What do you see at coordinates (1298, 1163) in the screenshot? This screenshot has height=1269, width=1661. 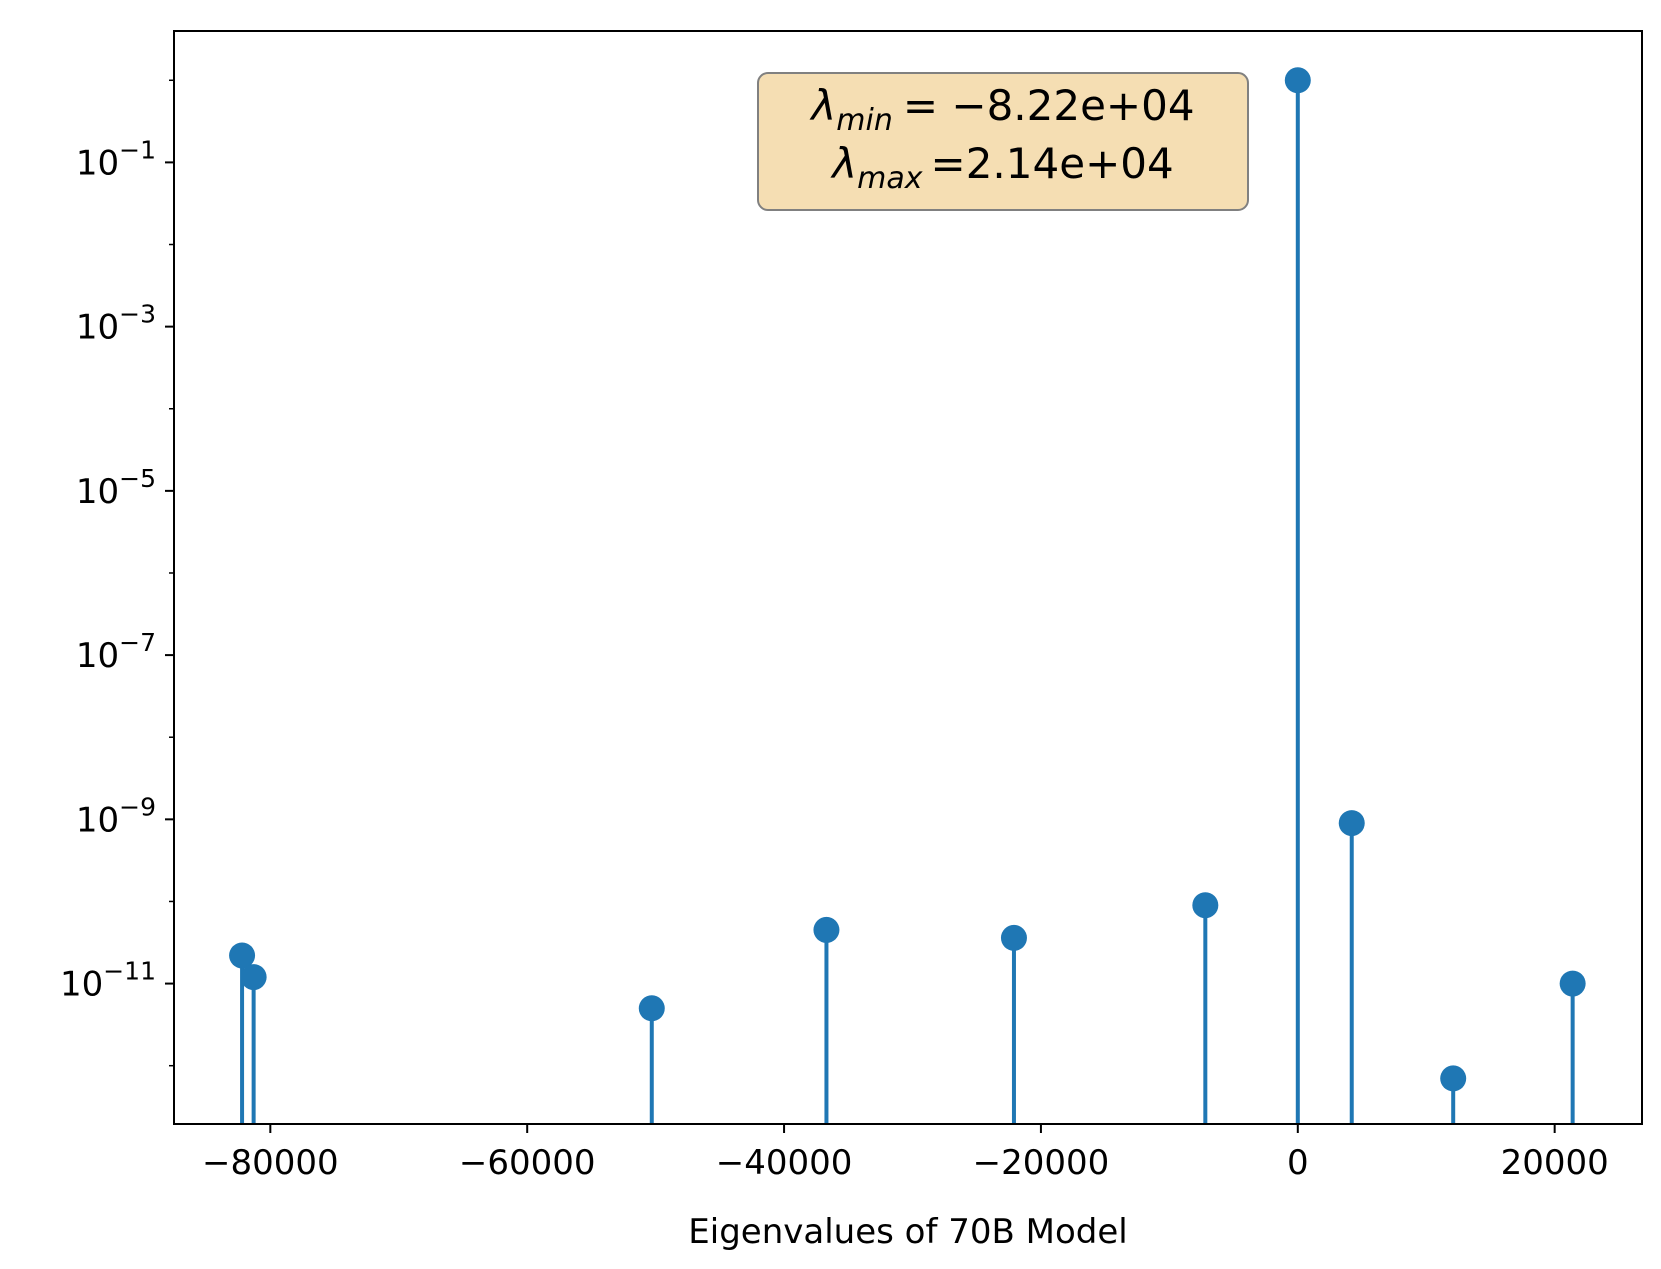 I see `x-tick-label: 0` at bounding box center [1298, 1163].